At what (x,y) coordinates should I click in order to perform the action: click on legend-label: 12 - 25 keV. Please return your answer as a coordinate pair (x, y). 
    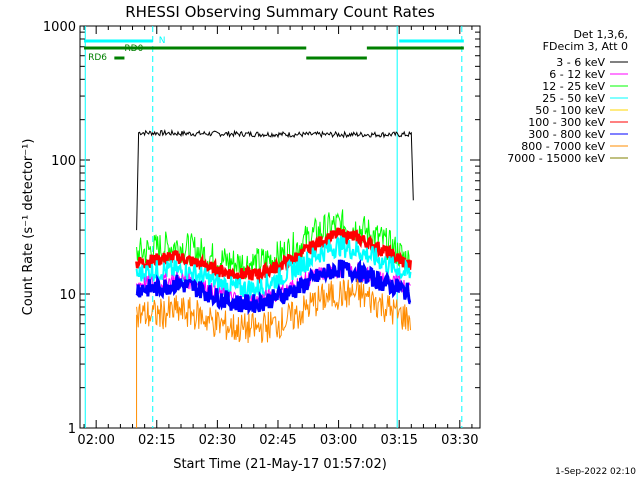
    Looking at the image, I should click on (573, 86).